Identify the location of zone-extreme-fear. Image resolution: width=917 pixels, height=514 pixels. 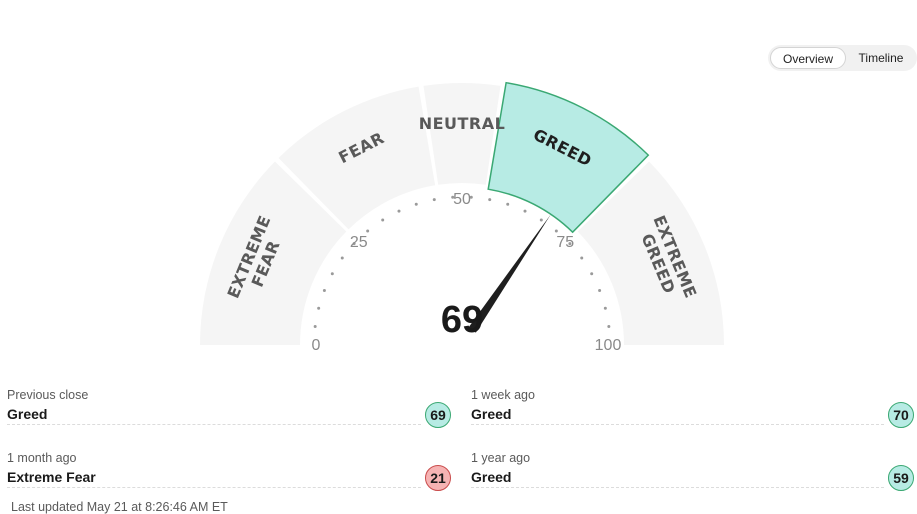
(273, 253).